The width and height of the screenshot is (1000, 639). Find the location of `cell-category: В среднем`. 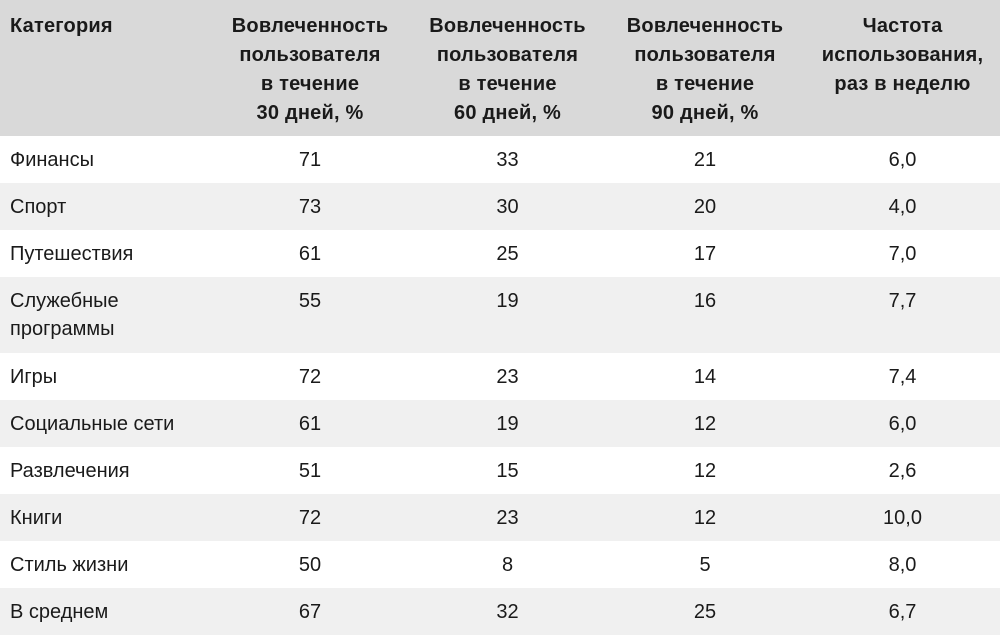

cell-category: В среднем is located at coordinates (105, 611).